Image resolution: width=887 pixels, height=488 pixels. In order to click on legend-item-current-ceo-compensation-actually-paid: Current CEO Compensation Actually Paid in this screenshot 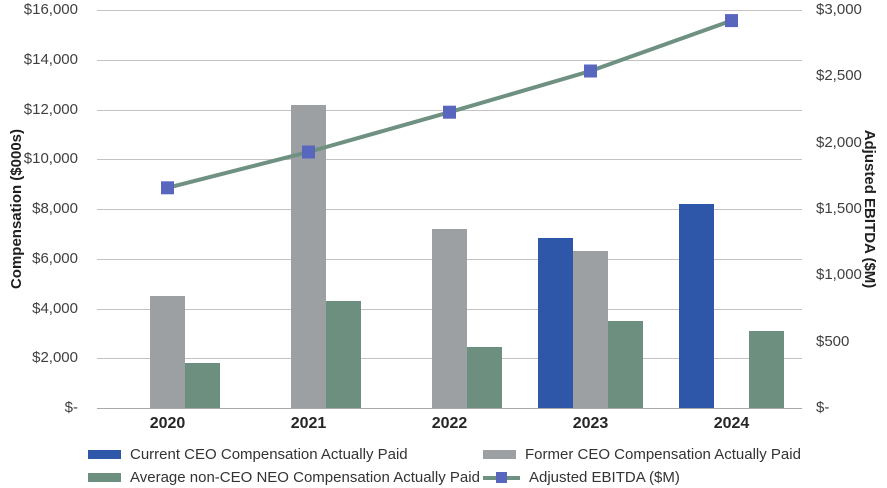, I will do `click(248, 454)`.